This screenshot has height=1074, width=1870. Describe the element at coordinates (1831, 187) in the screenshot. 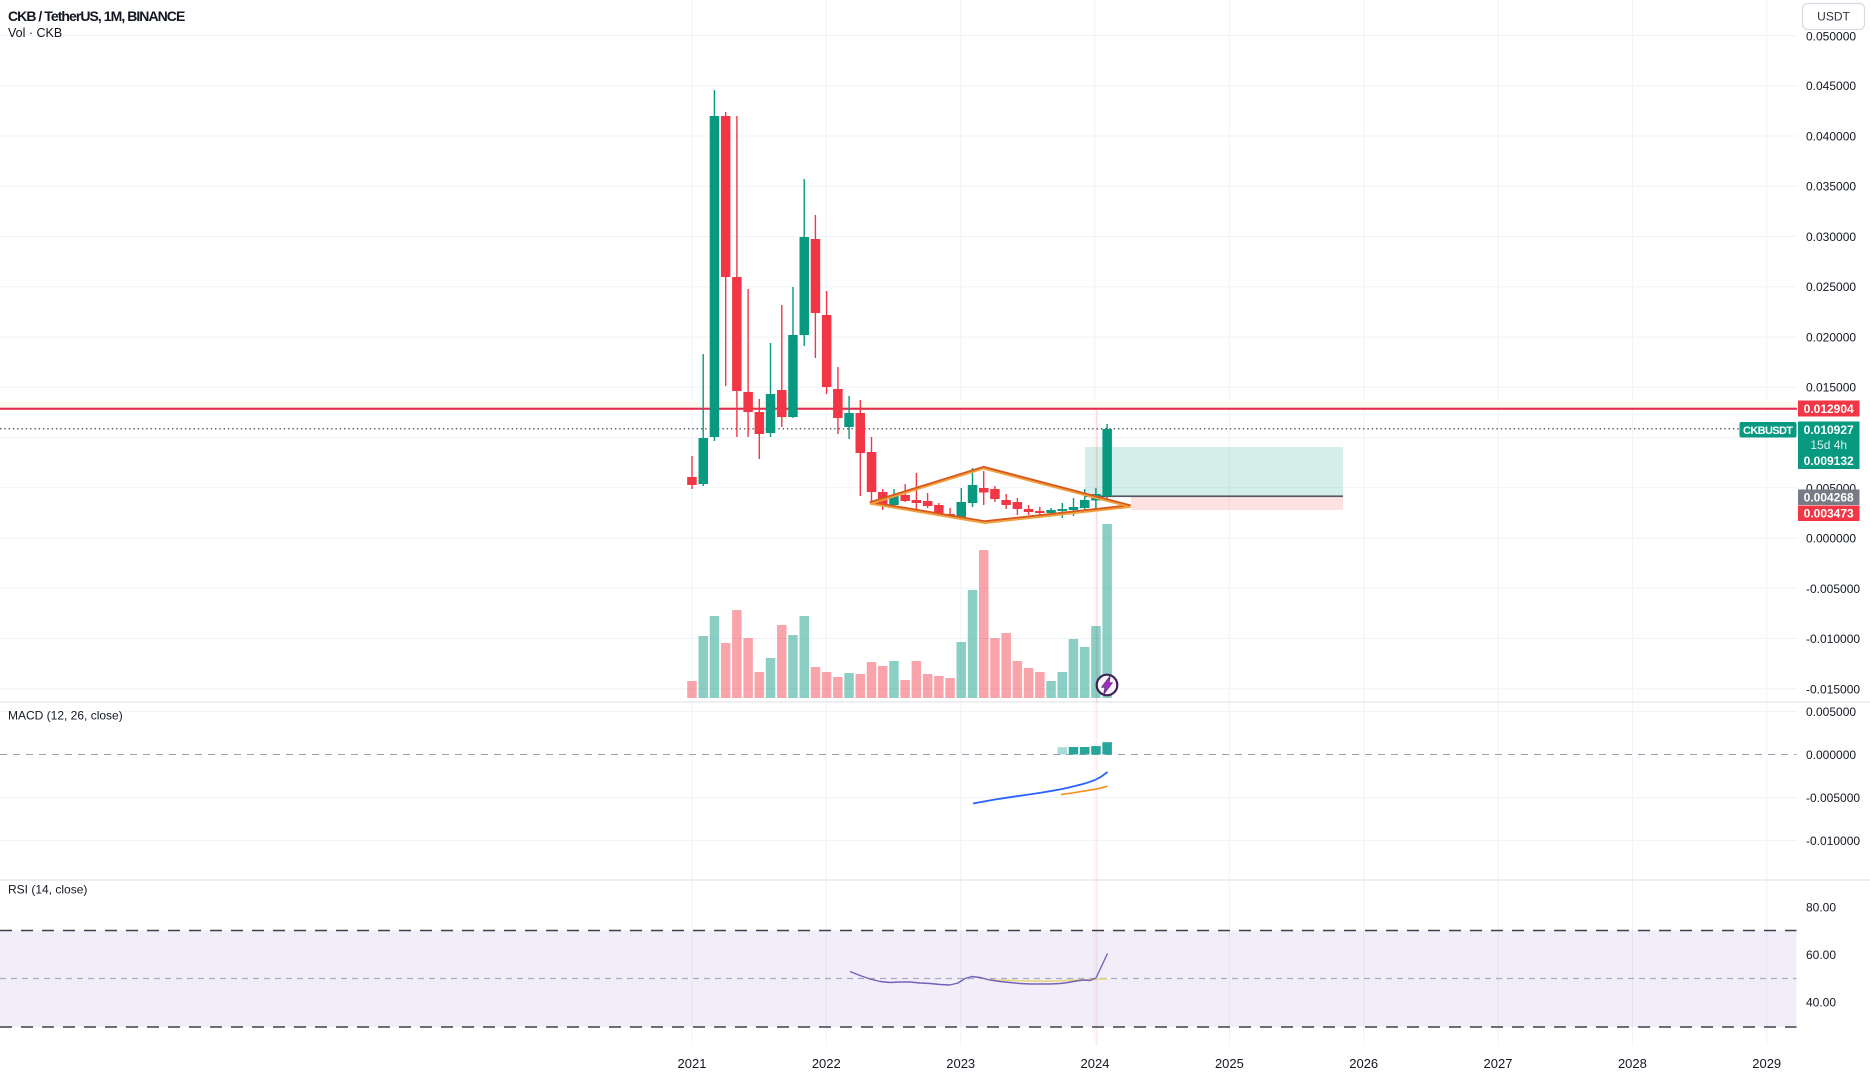

I see `svg-text: 0.035000` at that location.